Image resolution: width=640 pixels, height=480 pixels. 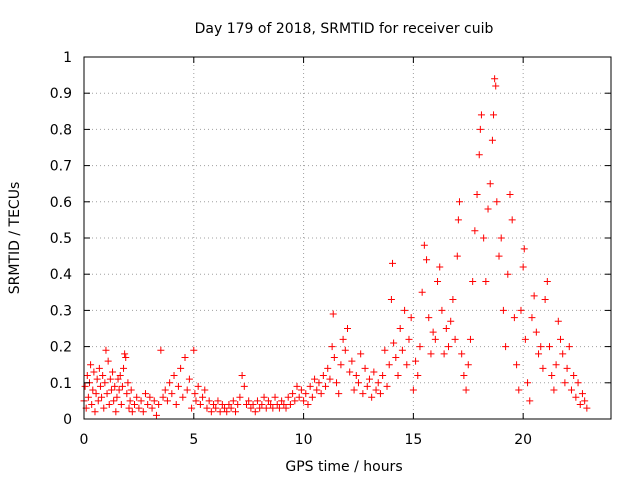 What do you see at coordinates (15, 238) in the screenshot?
I see `y-axis-label: SRMTID / TECUs` at bounding box center [15, 238].